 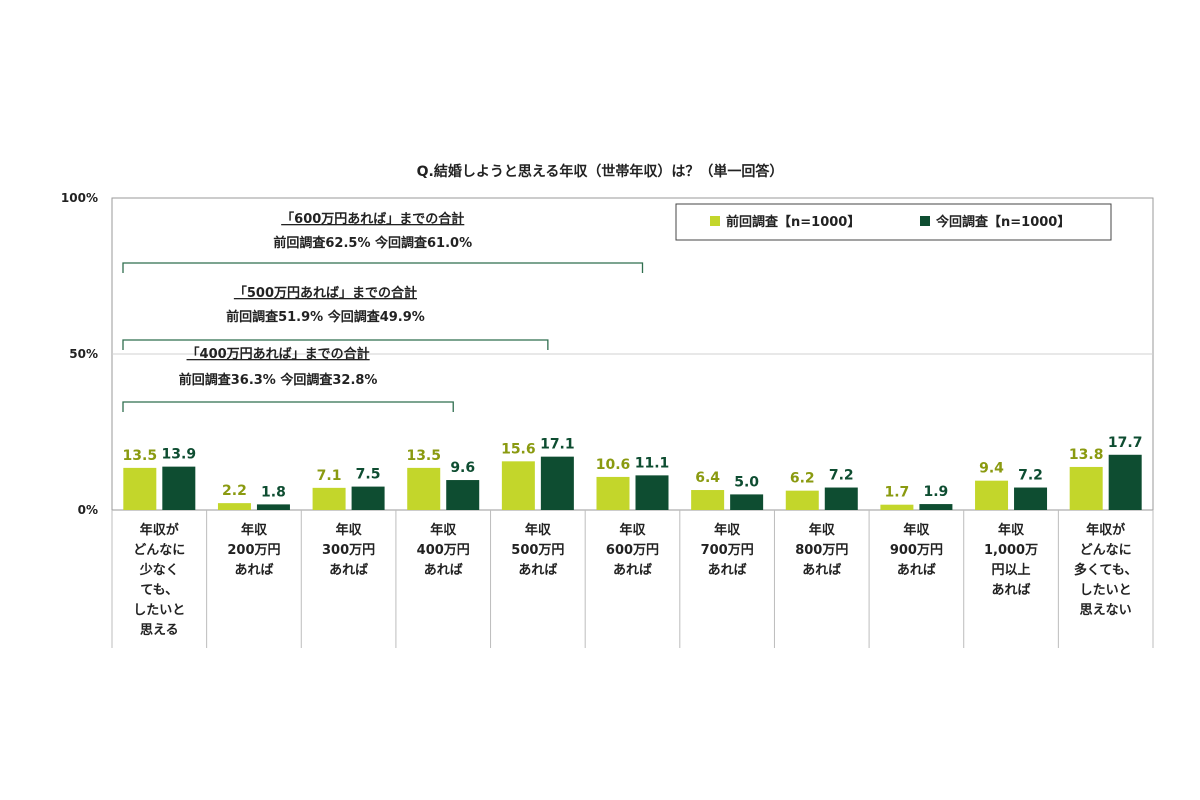 What do you see at coordinates (1125, 443) in the screenshot?
I see `value-label-current: 17.7` at bounding box center [1125, 443].